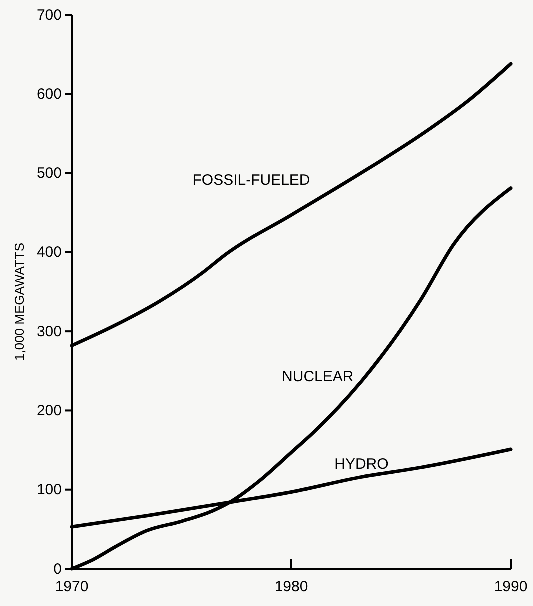  I want to click on y-axis-title: 1,000 MEGAWATTS, so click(19, 301).